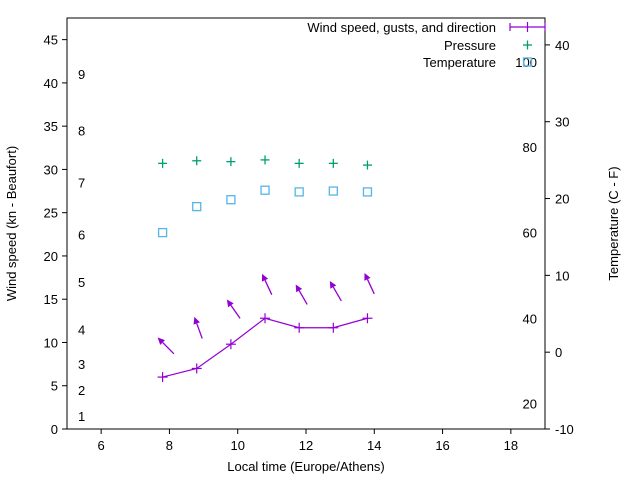 This screenshot has width=640, height=480. Describe the element at coordinates (81, 416) in the screenshot. I see `beaufort-scale-label: 1` at that location.